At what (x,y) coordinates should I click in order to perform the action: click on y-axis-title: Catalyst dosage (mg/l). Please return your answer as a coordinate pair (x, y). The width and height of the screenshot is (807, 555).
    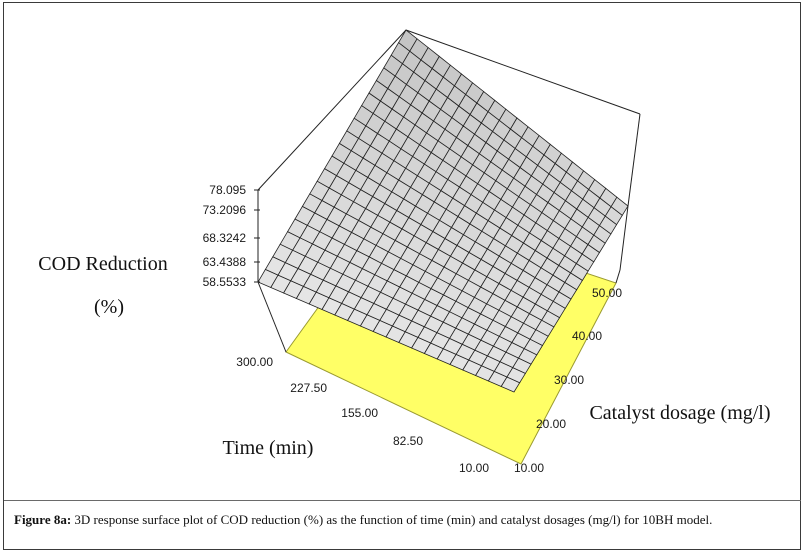
    Looking at the image, I should click on (679, 413).